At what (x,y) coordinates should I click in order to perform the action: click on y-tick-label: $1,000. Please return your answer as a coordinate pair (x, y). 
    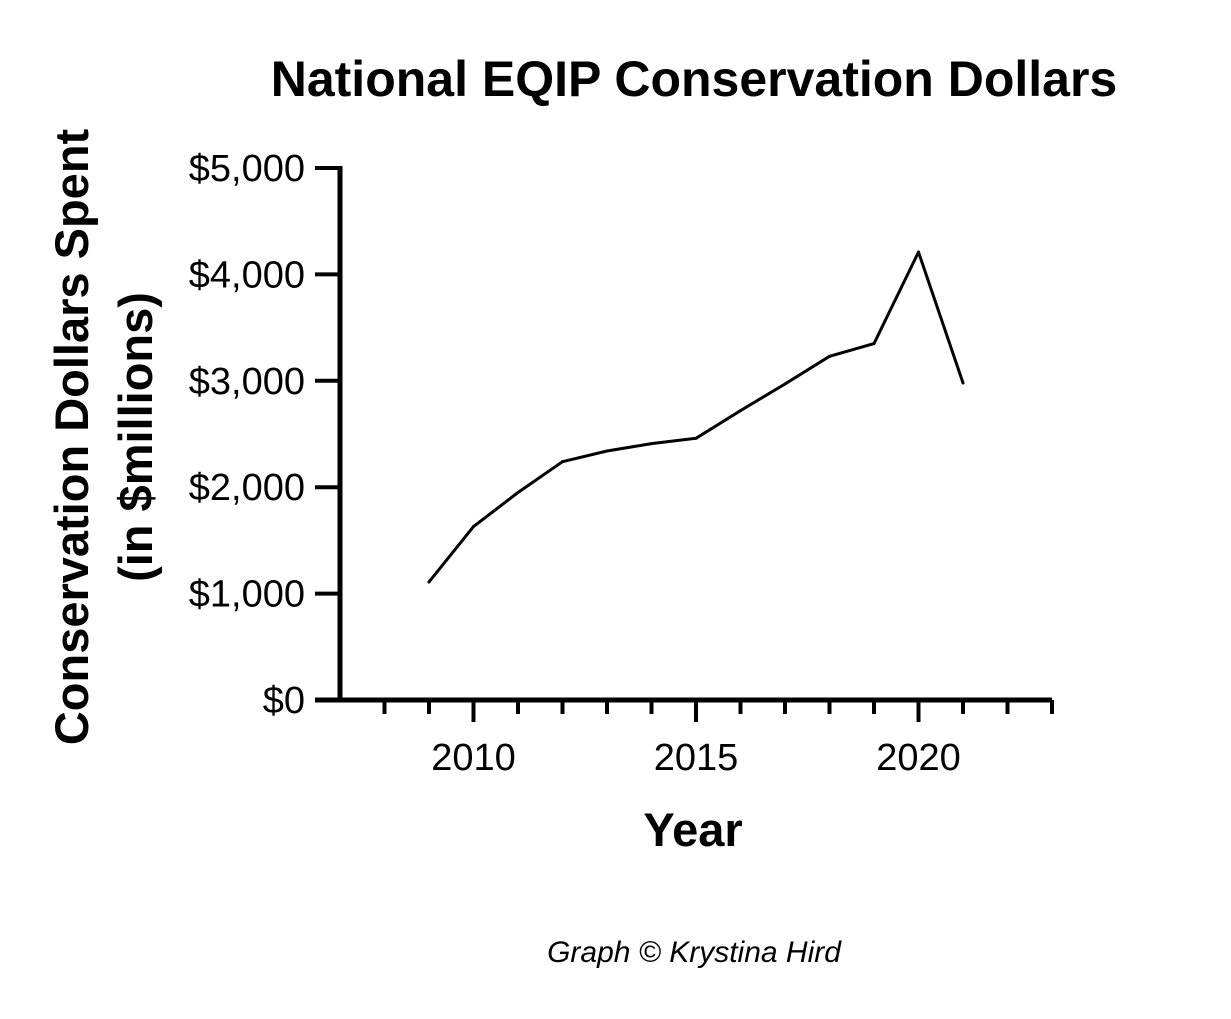
    Looking at the image, I should click on (247, 595).